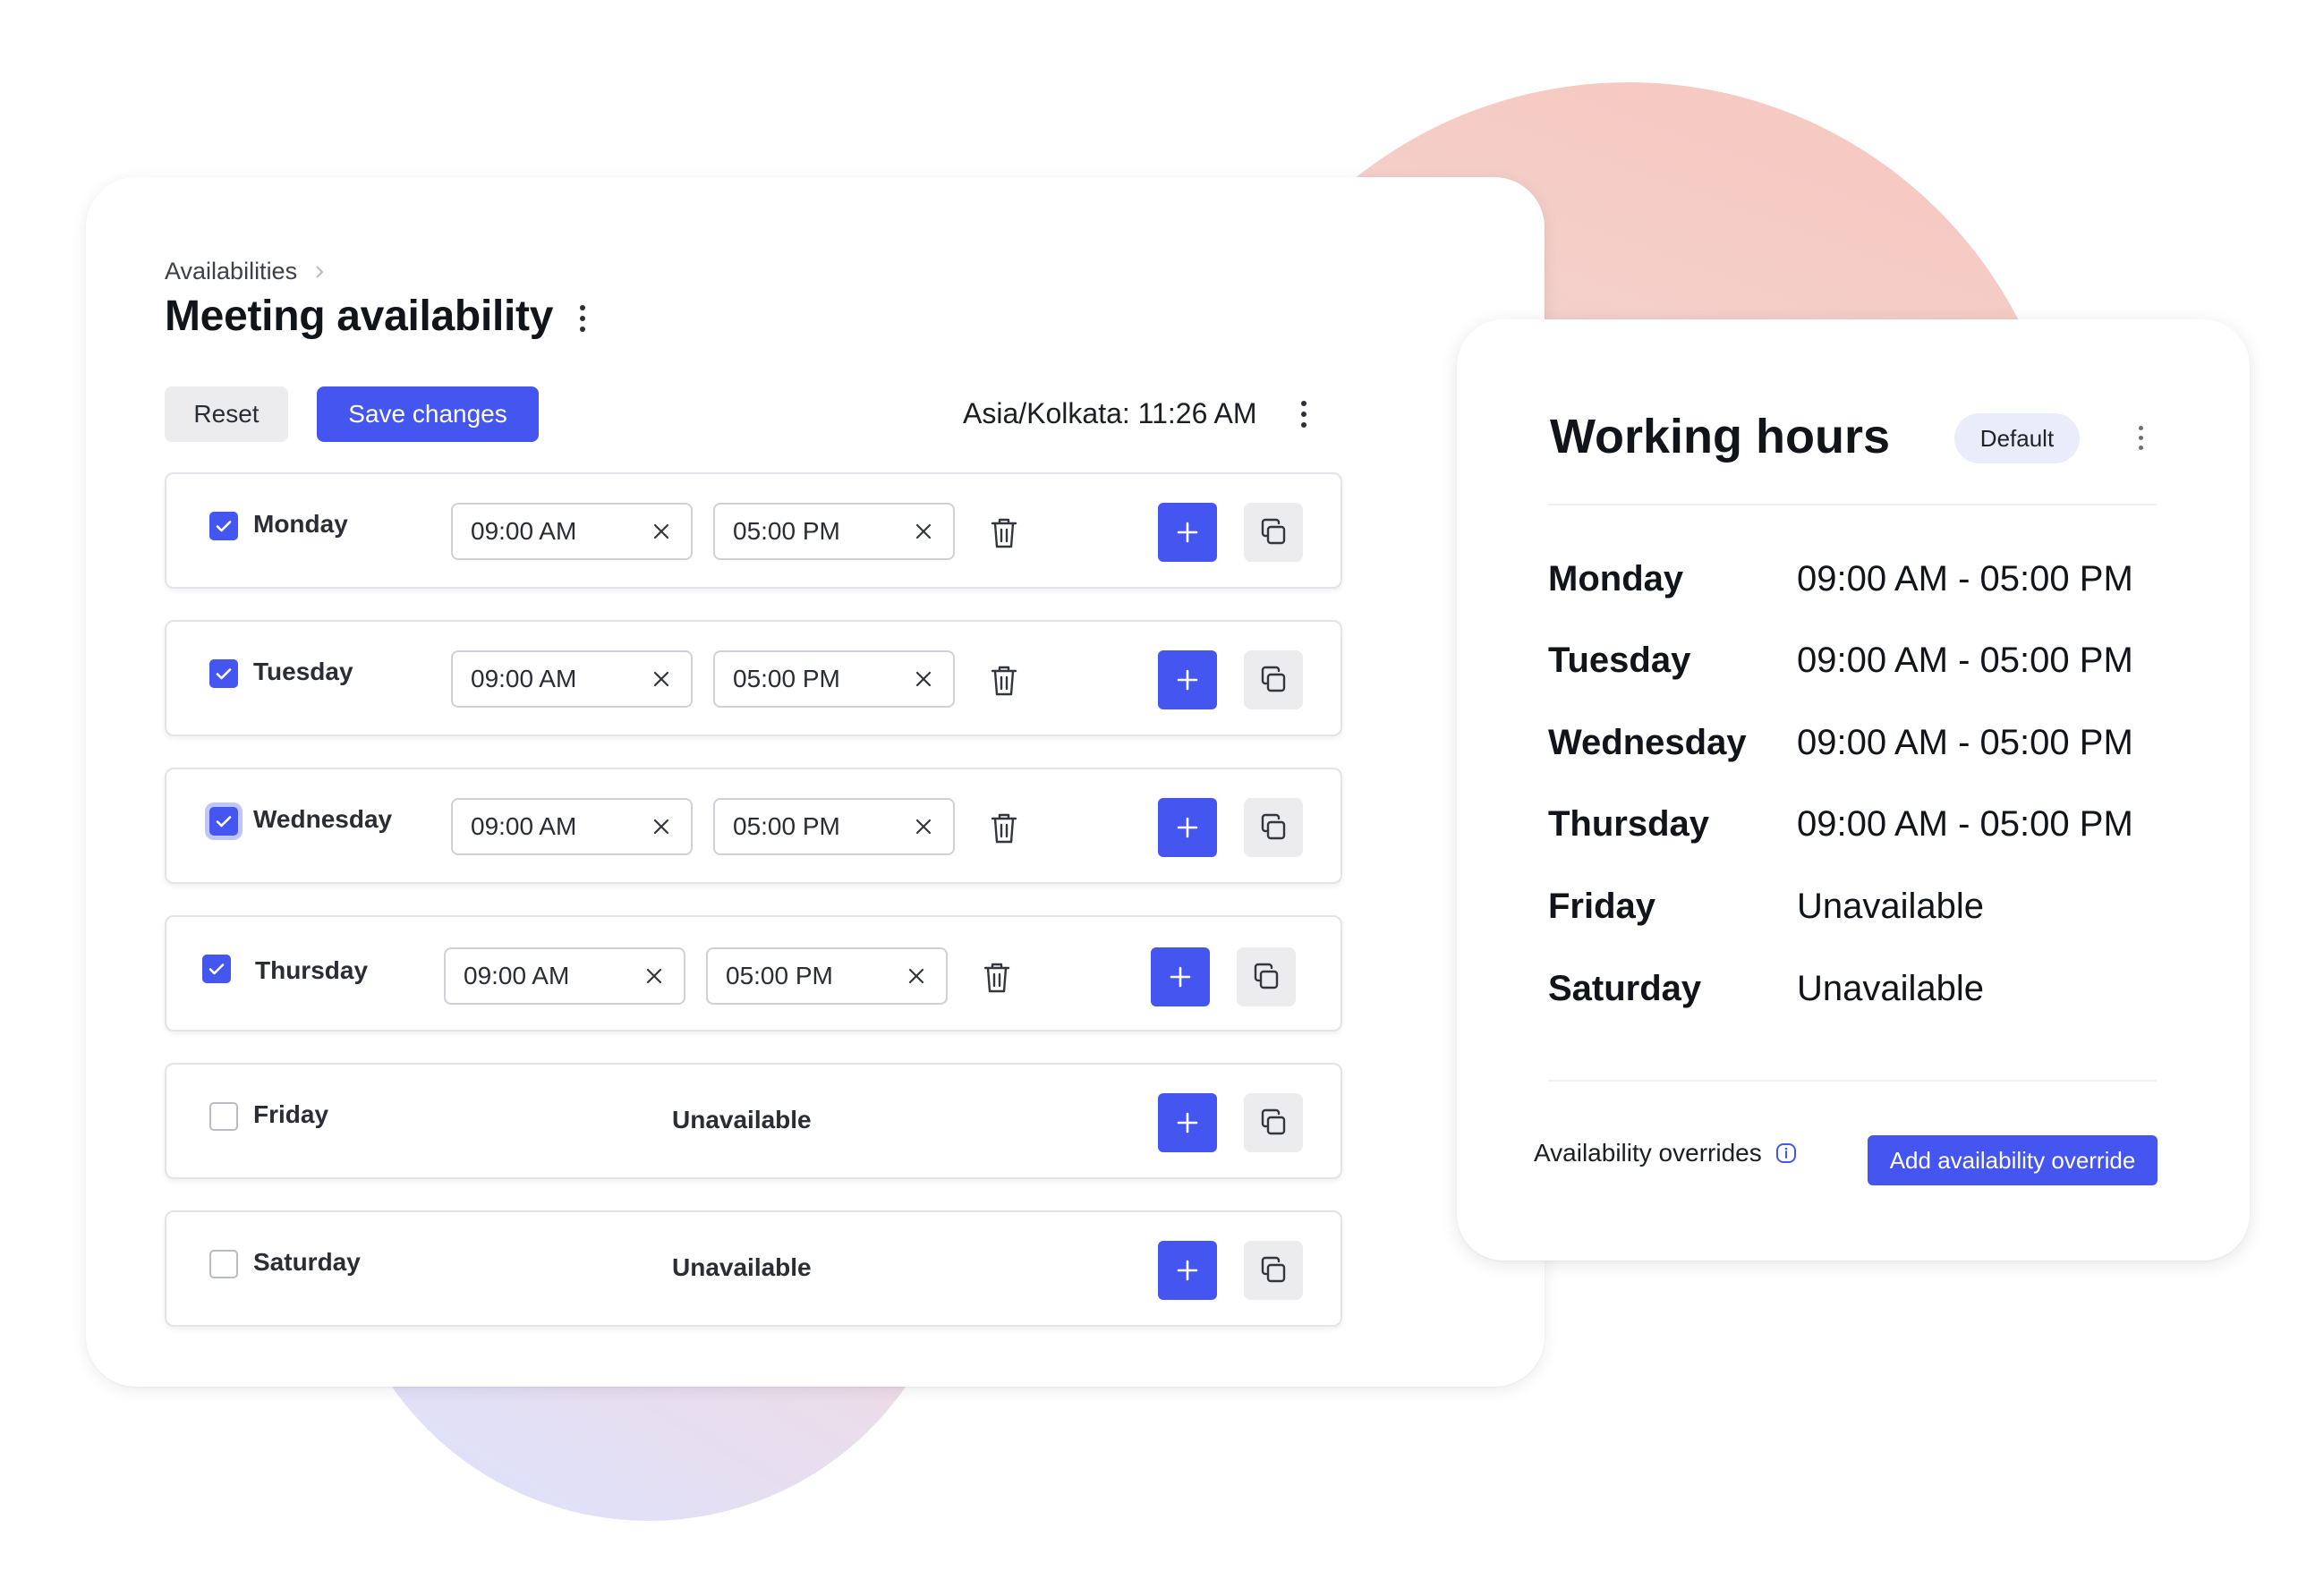 The image size is (2298, 1596). Describe the element at coordinates (2017, 438) in the screenshot. I see `default-badge: Default` at that location.